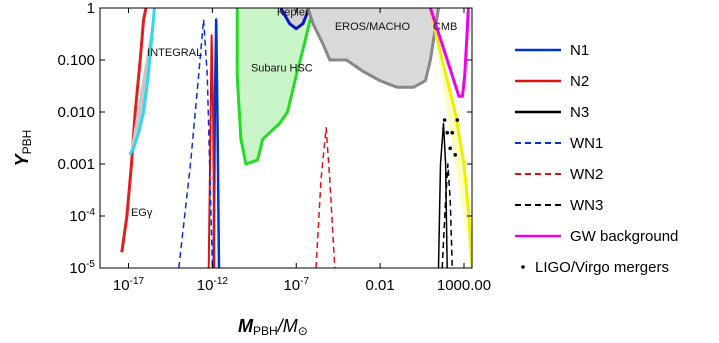 Image resolution: width=719 pixels, height=343 pixels. Describe the element at coordinates (76, 164) in the screenshot. I see `y-tick-label: 0.001` at that location.